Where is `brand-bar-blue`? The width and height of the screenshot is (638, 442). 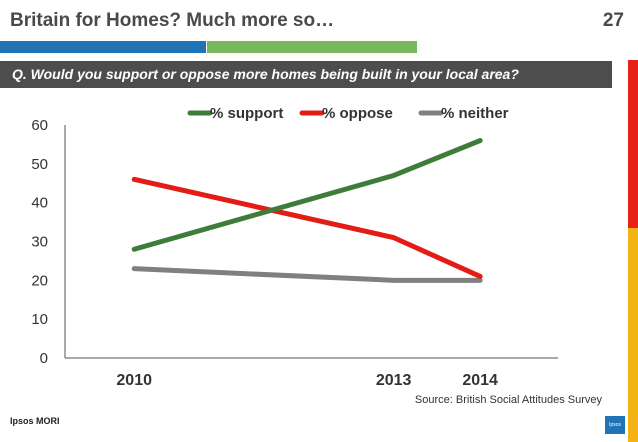
brand-bar-blue is located at coordinates (103, 47).